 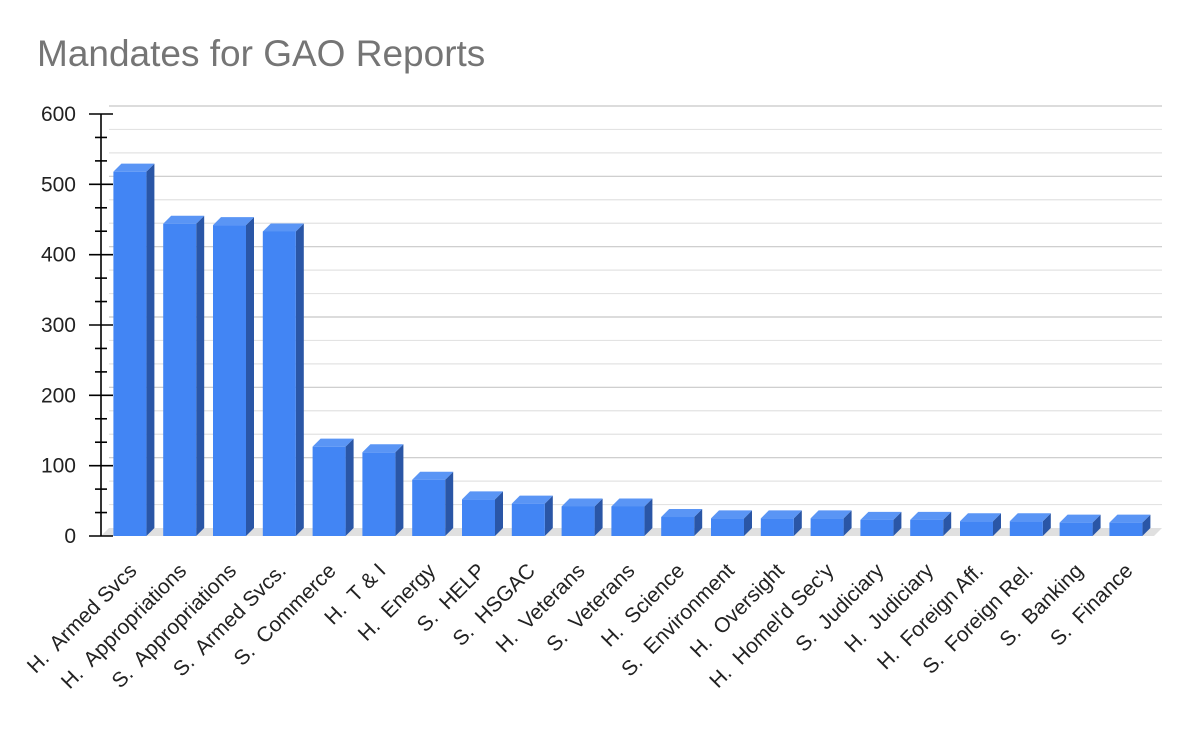 I want to click on y-tick-label: 200, so click(x=58, y=395).